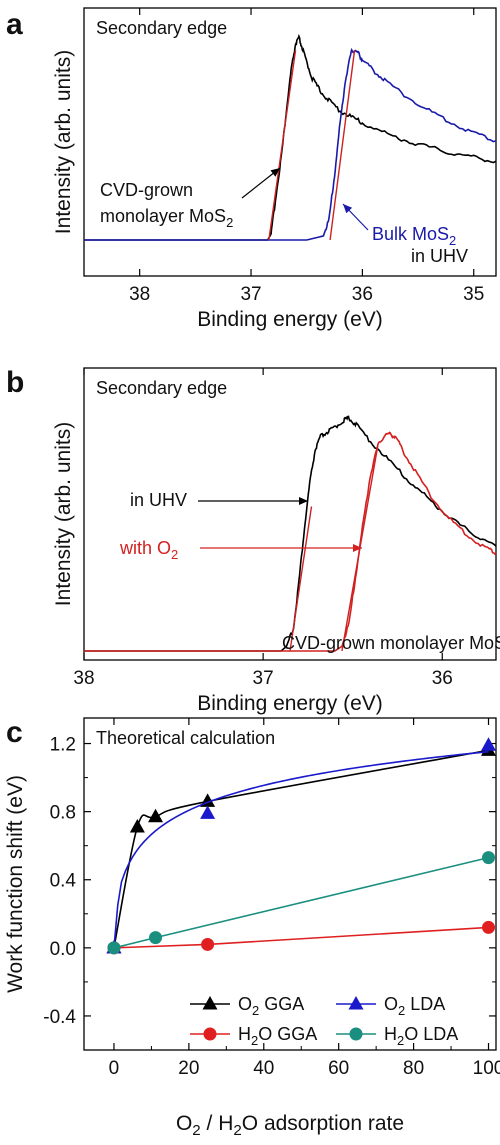  What do you see at coordinates (63, 949) in the screenshot?
I see `y-tick-label: 0.0` at bounding box center [63, 949].